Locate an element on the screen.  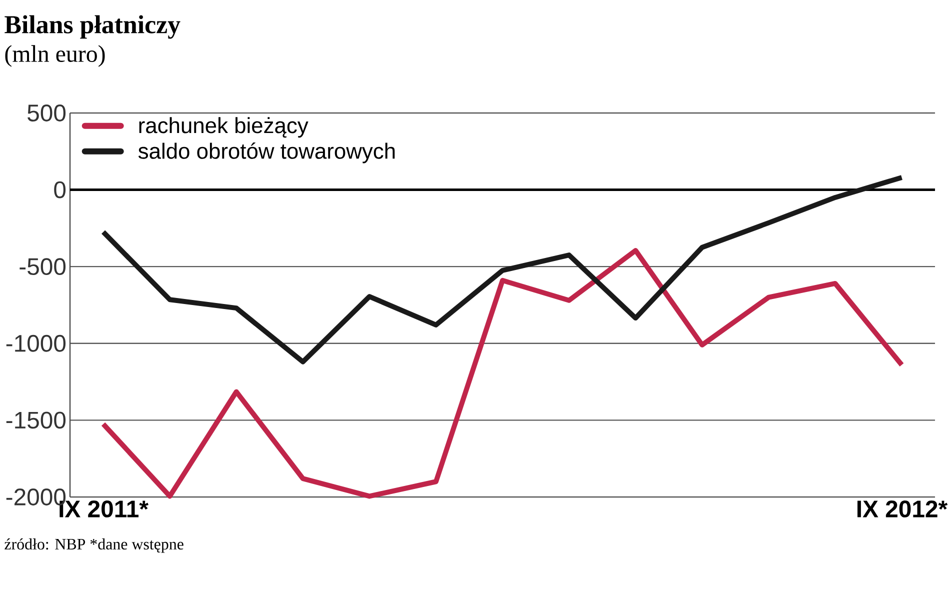
y-tick-label: -1500 is located at coordinates (36, 420).